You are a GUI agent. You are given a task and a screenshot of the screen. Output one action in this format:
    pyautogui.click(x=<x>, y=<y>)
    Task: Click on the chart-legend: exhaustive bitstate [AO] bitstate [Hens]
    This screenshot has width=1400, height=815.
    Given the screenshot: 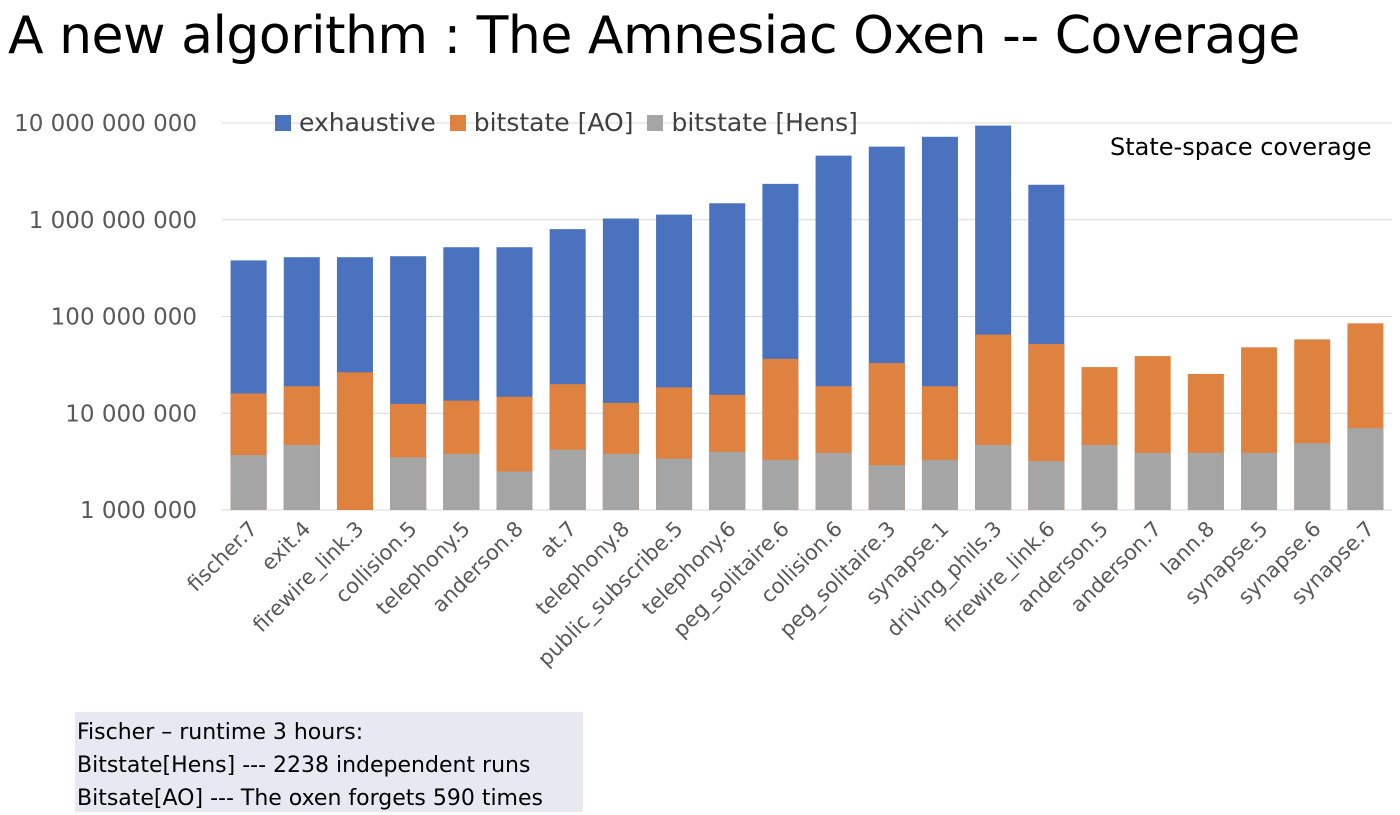 What is the action you would take?
    pyautogui.click(x=566, y=122)
    